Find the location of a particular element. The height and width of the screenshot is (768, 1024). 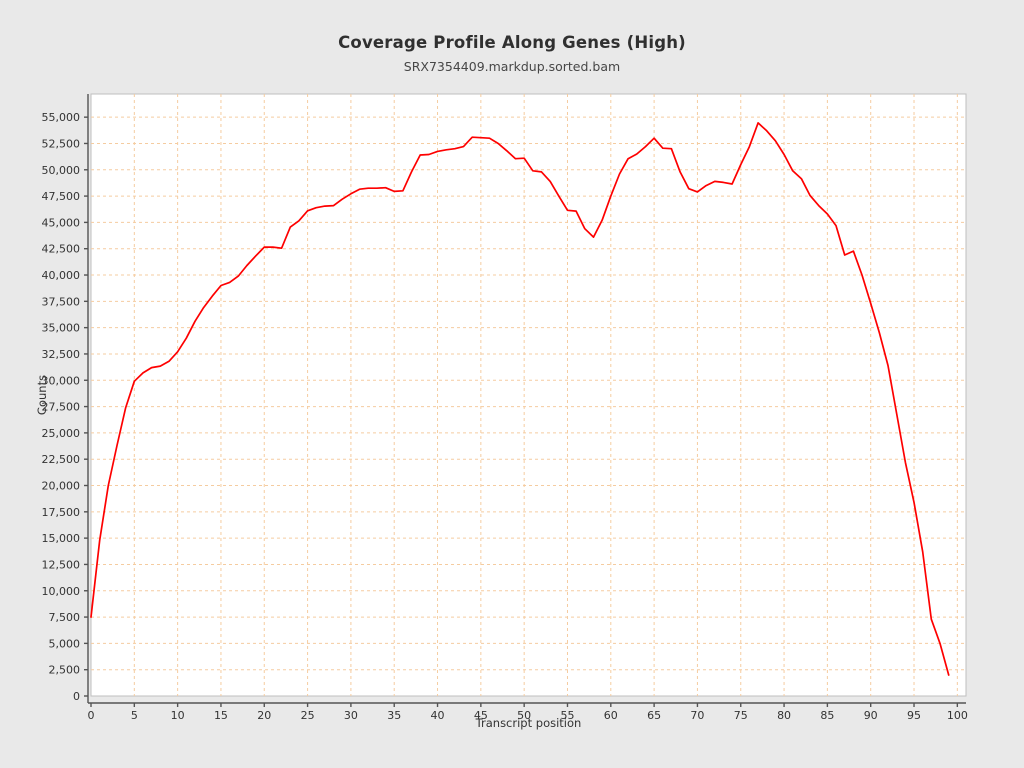

y-tick-label: 30,000 is located at coordinates (61, 380).